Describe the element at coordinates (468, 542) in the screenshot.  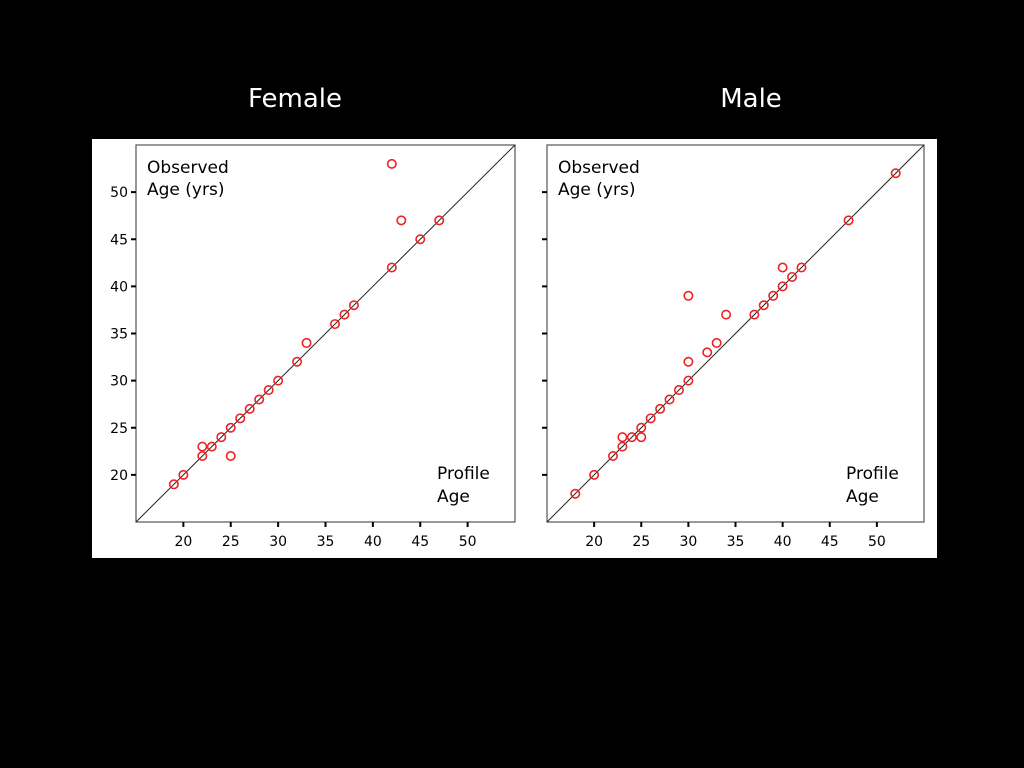
I see `female-x-tick-label-50: 50` at that location.